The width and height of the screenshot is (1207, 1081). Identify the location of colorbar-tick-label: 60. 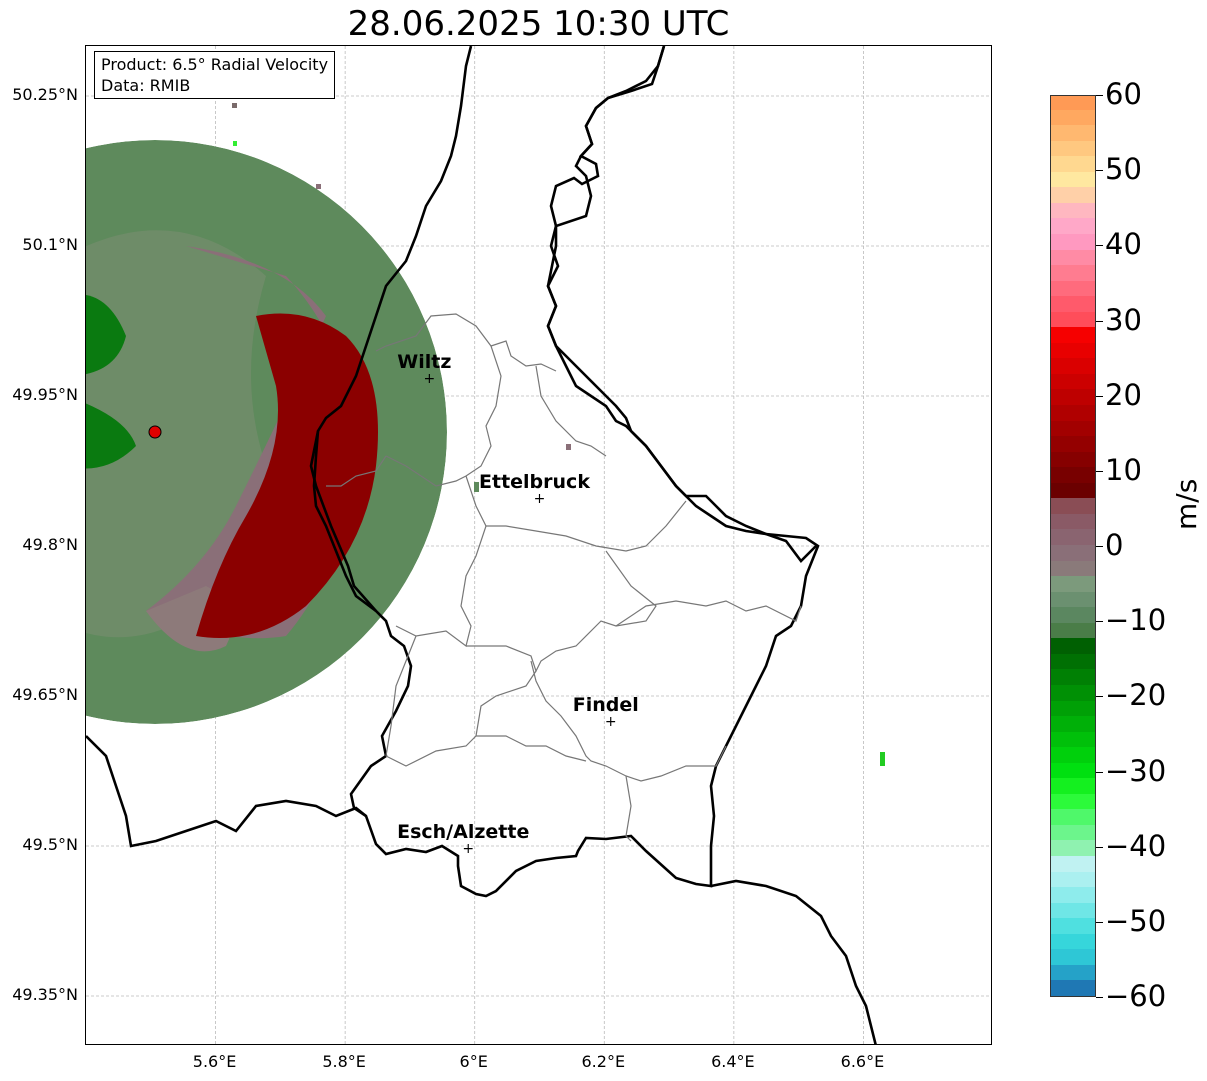
(1123, 94).